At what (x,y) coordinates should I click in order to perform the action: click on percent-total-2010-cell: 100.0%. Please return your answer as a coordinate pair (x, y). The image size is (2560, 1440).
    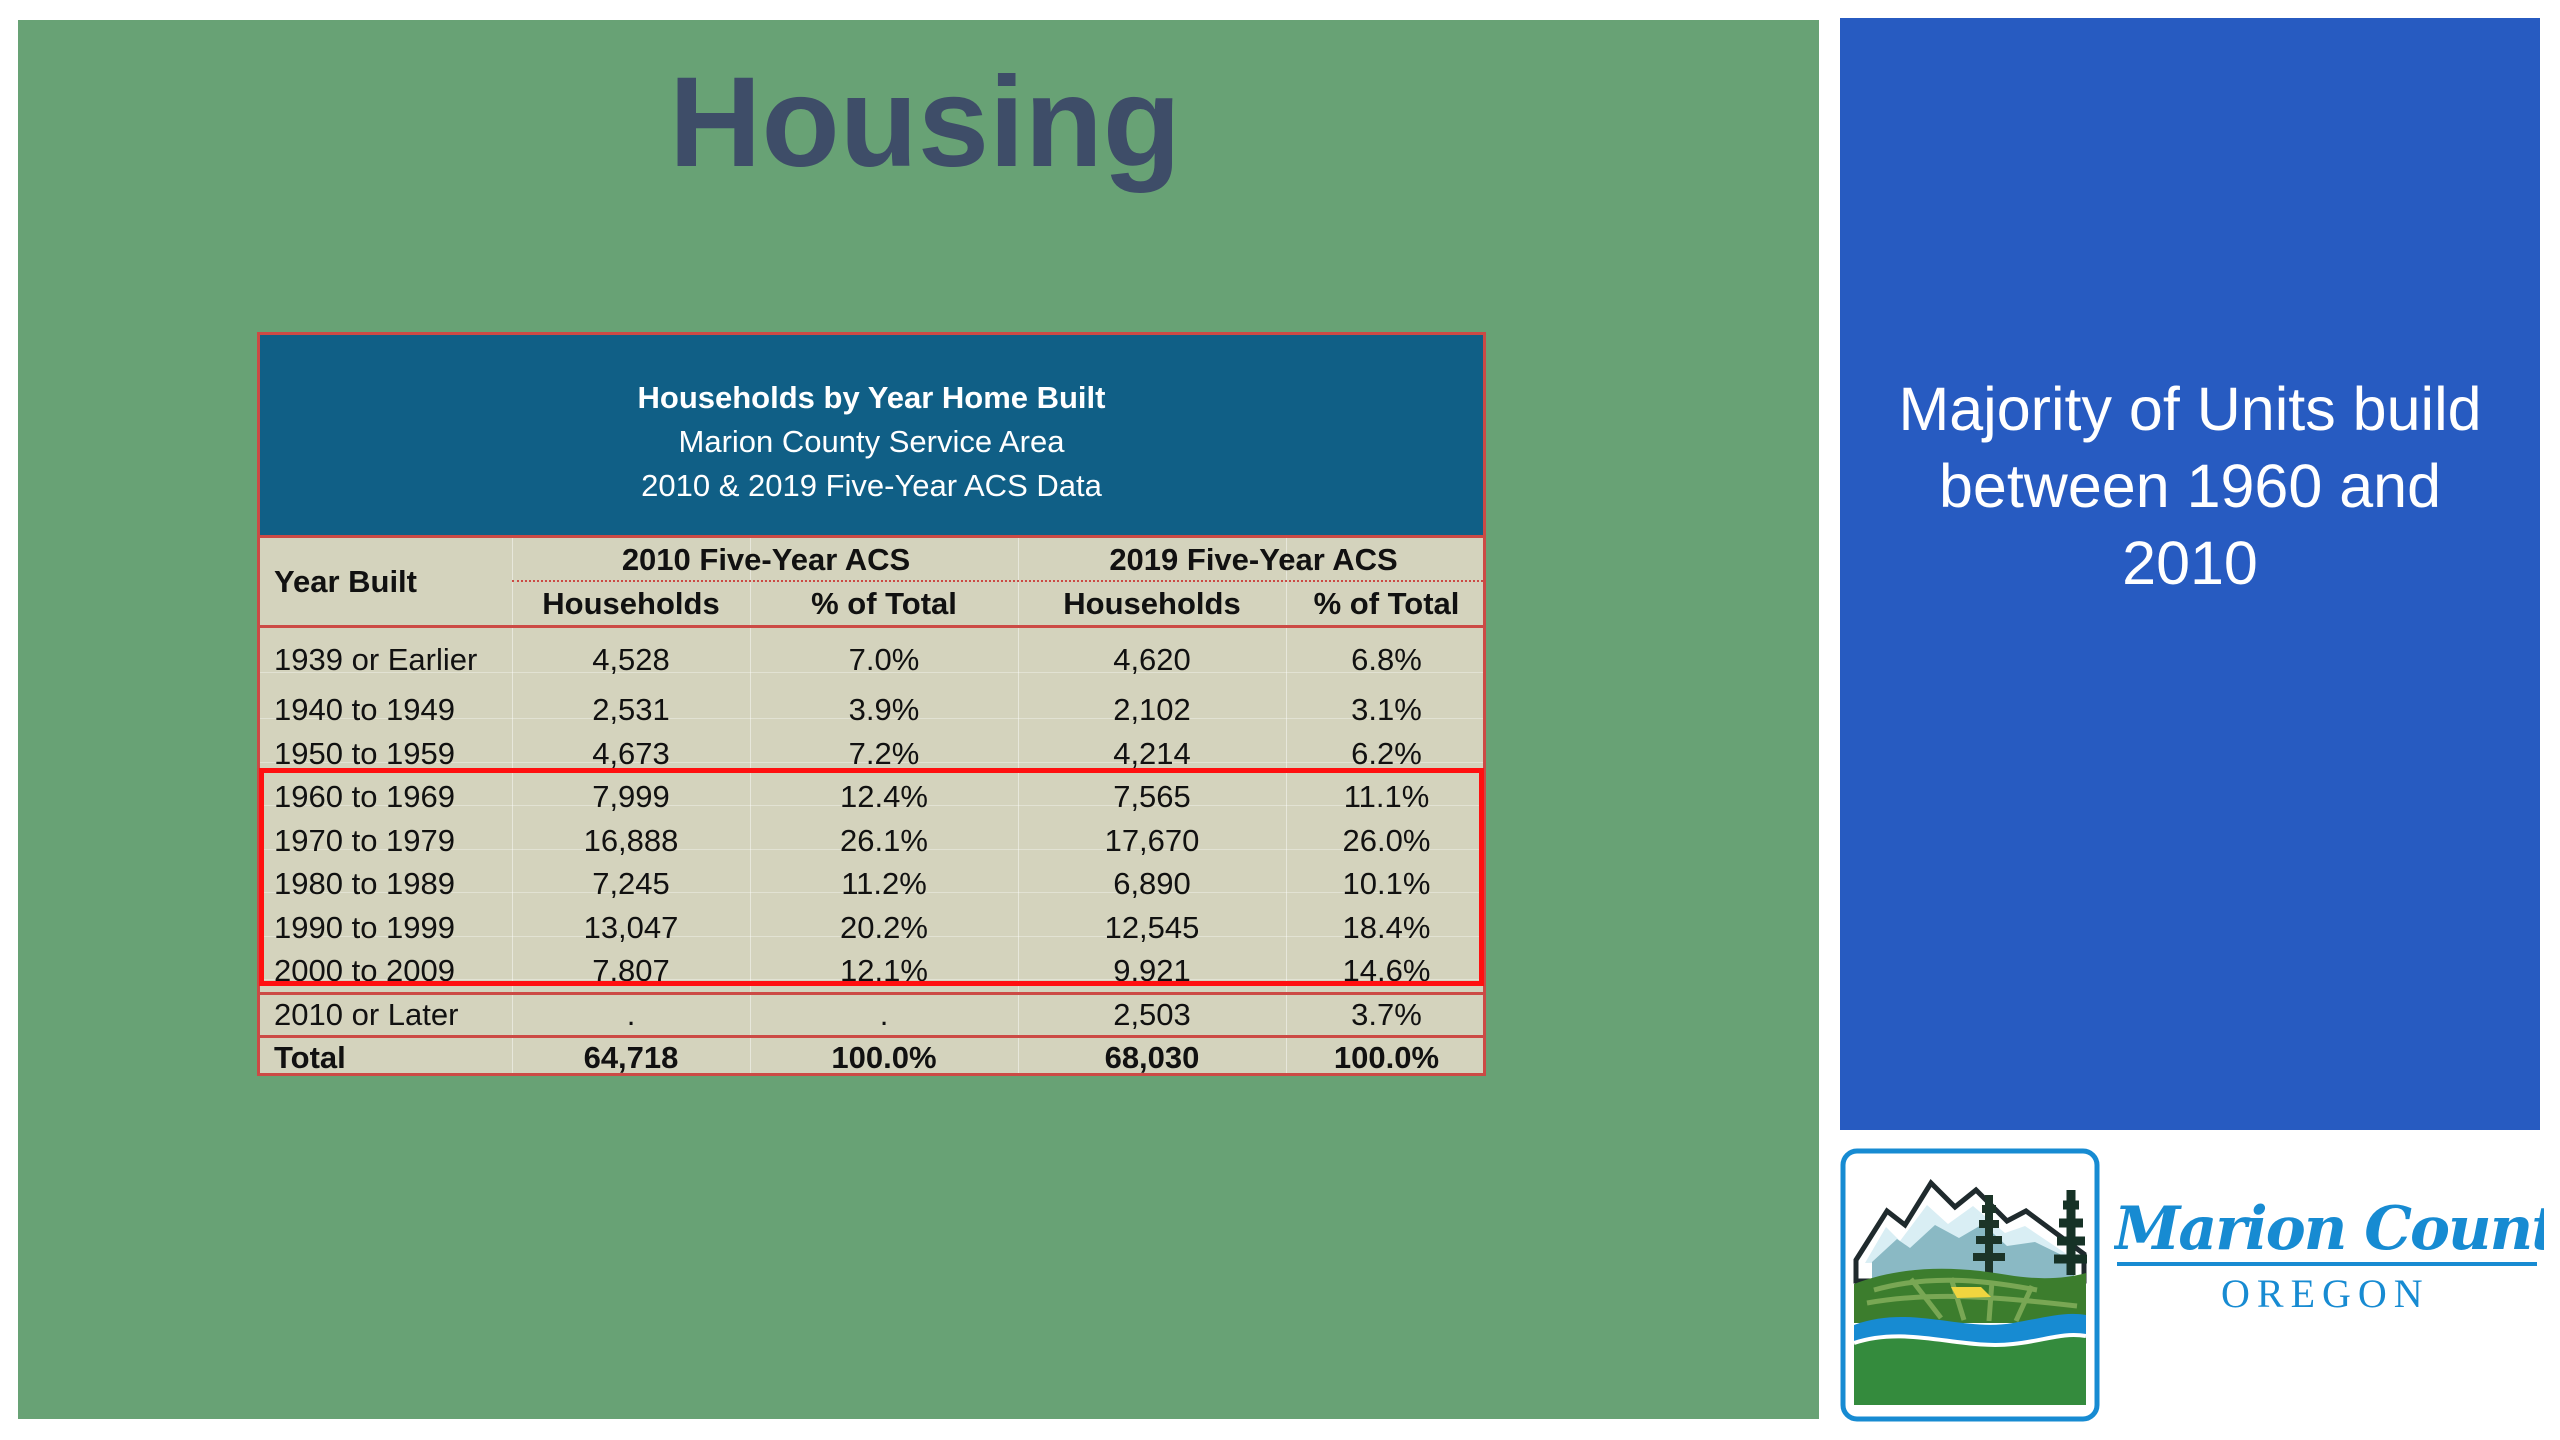
    Looking at the image, I should click on (884, 1057).